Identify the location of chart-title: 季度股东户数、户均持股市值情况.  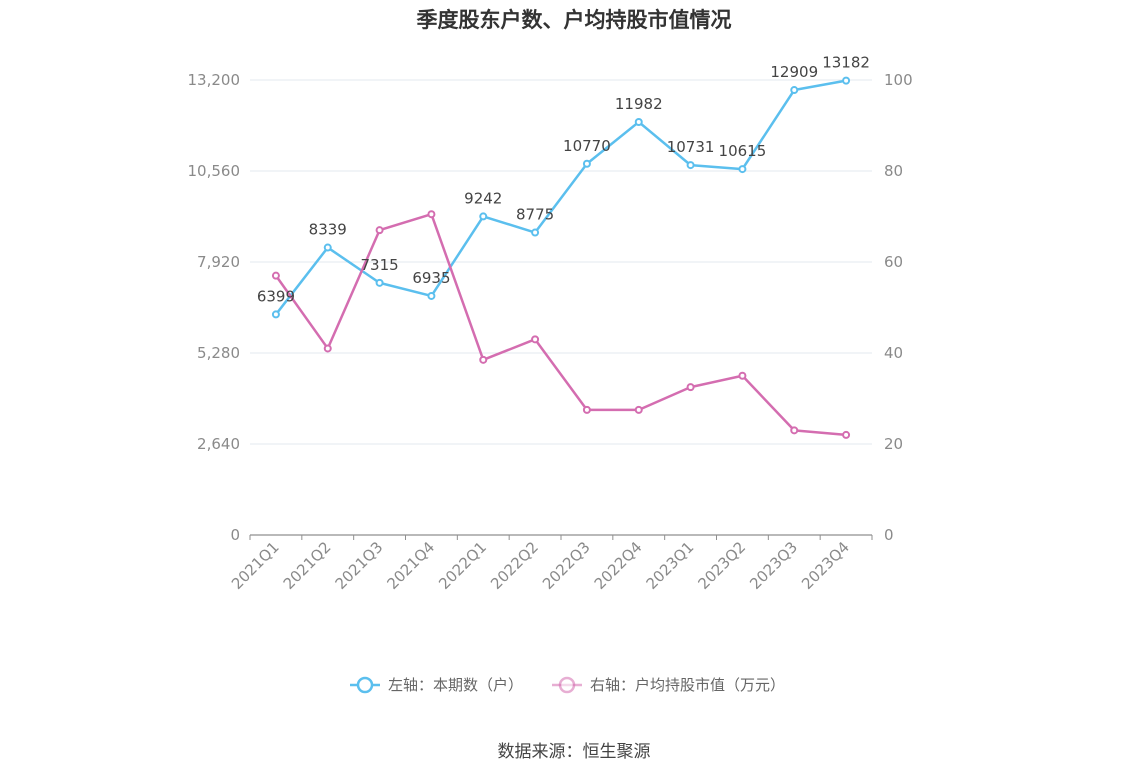
(574, 20).